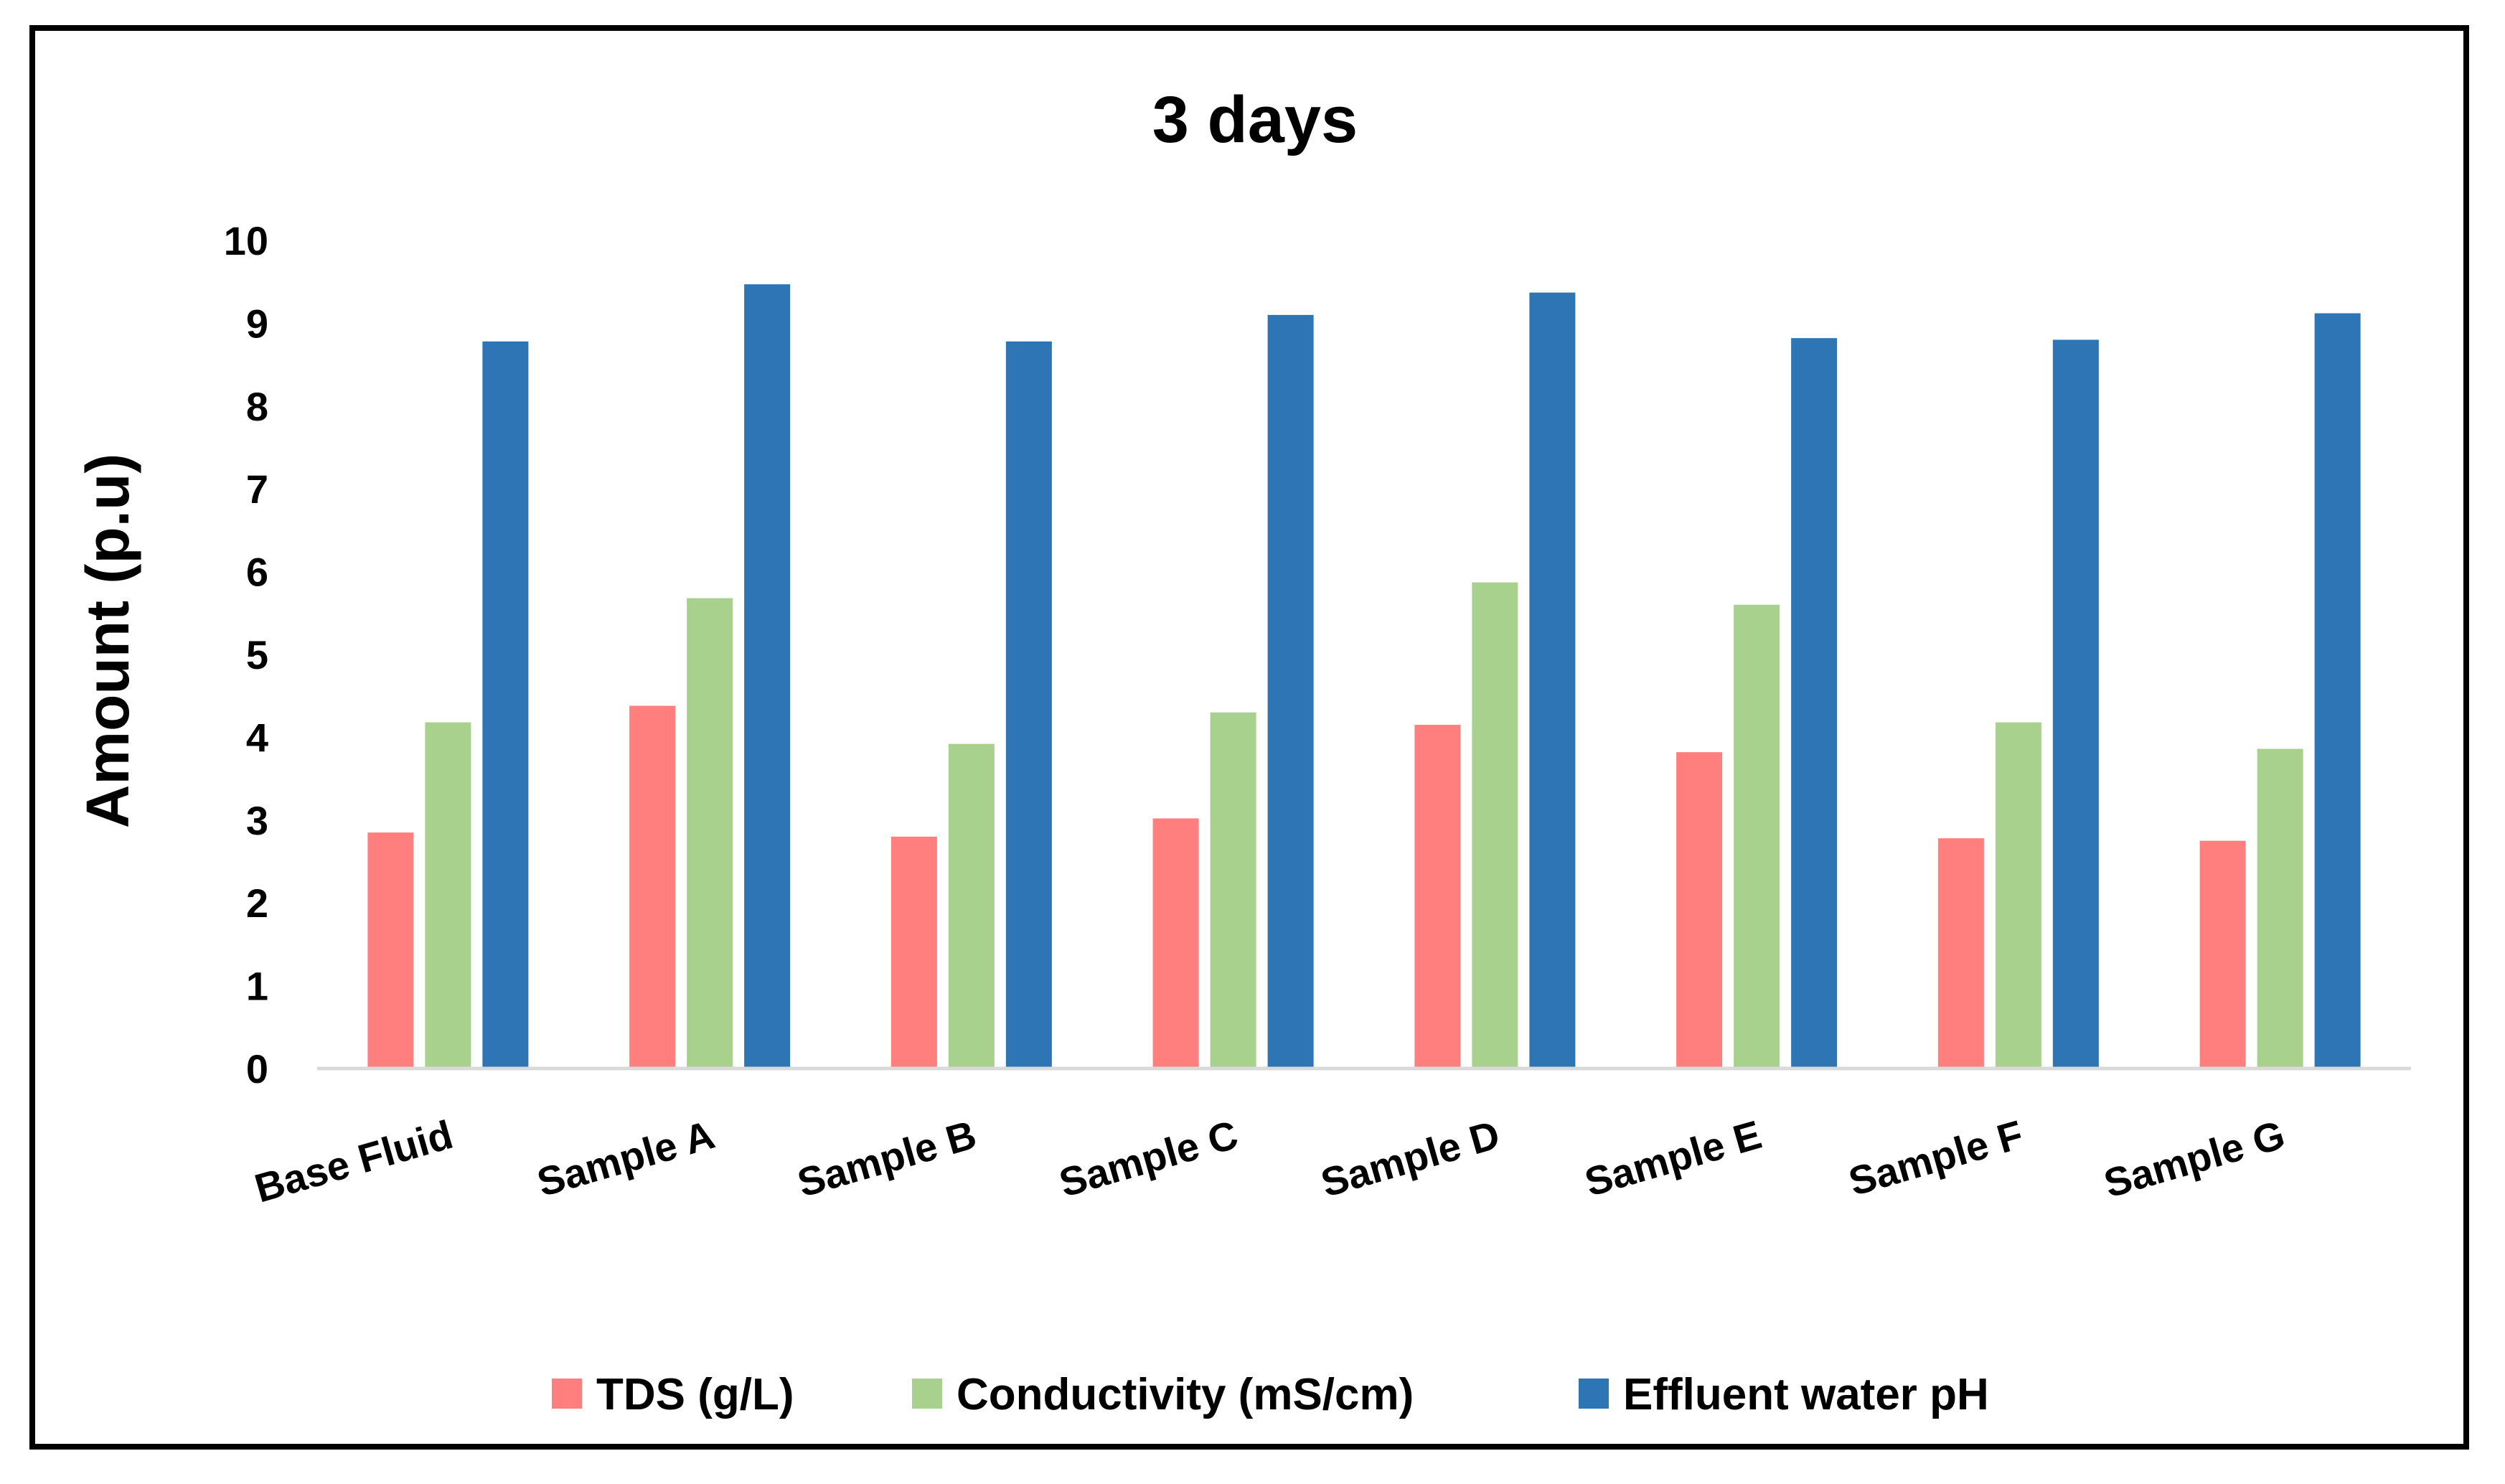  What do you see at coordinates (257, 737) in the screenshot?
I see `y-tick-label: 4` at bounding box center [257, 737].